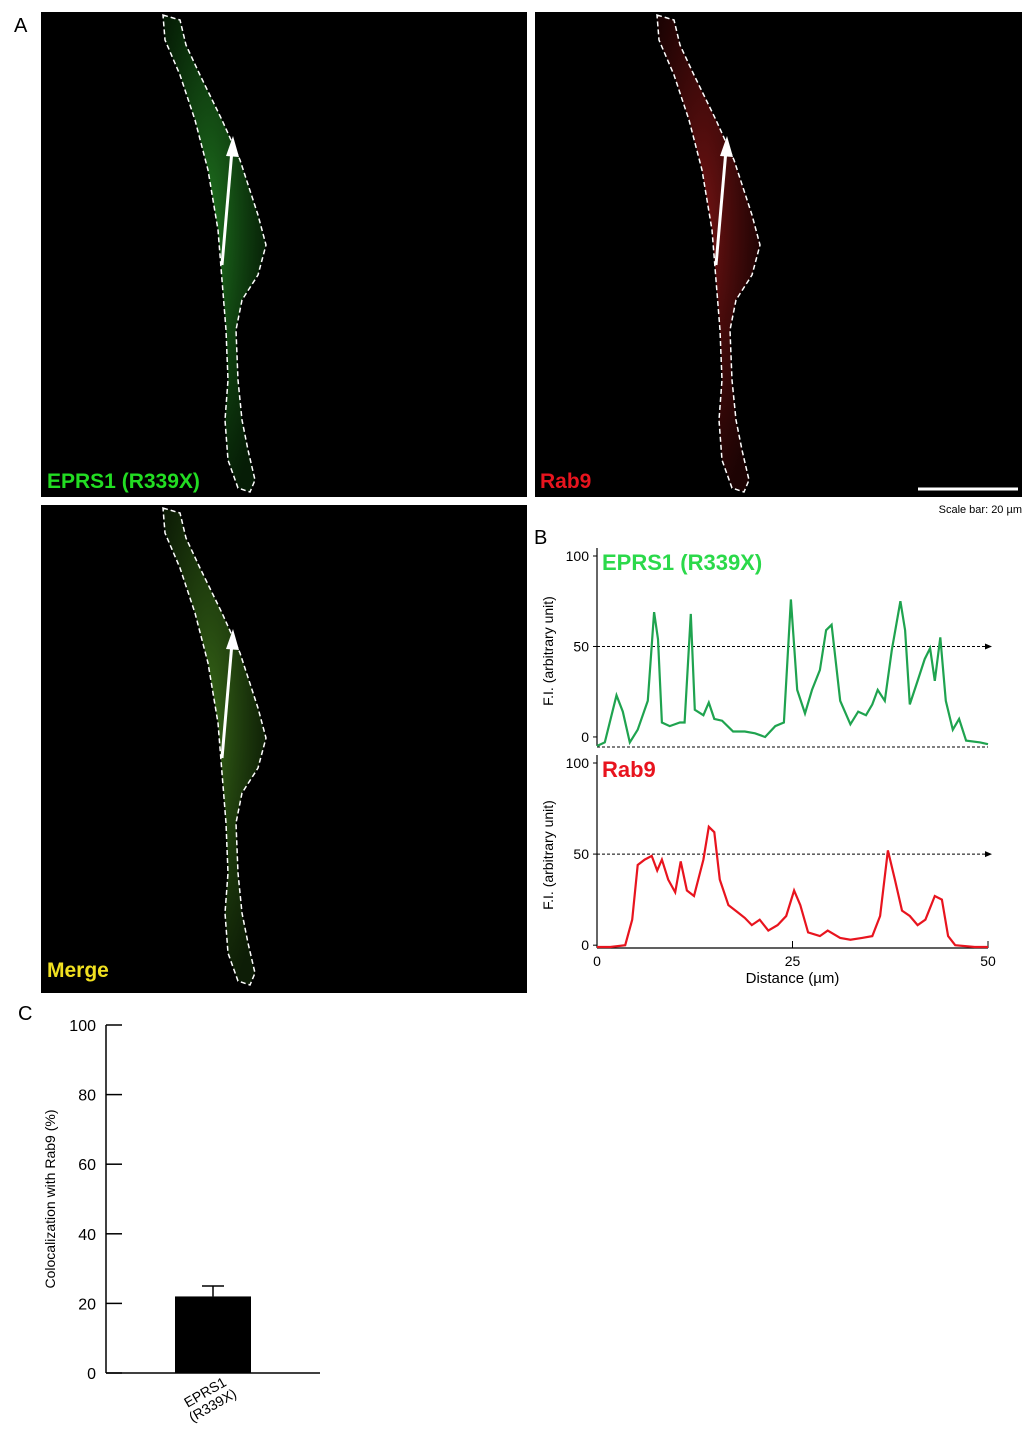  Describe the element at coordinates (21, 26) in the screenshot. I see `panel-label: A` at that location.